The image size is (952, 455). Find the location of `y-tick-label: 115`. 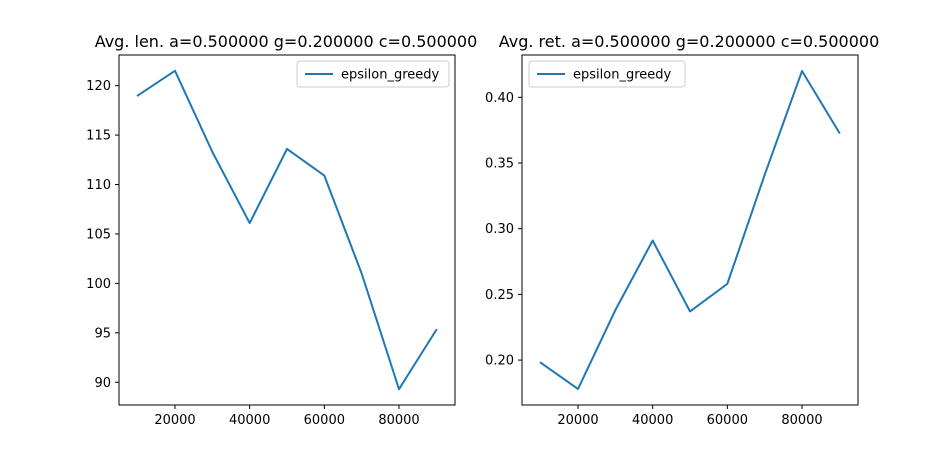

y-tick-label: 115 is located at coordinates (98, 136).